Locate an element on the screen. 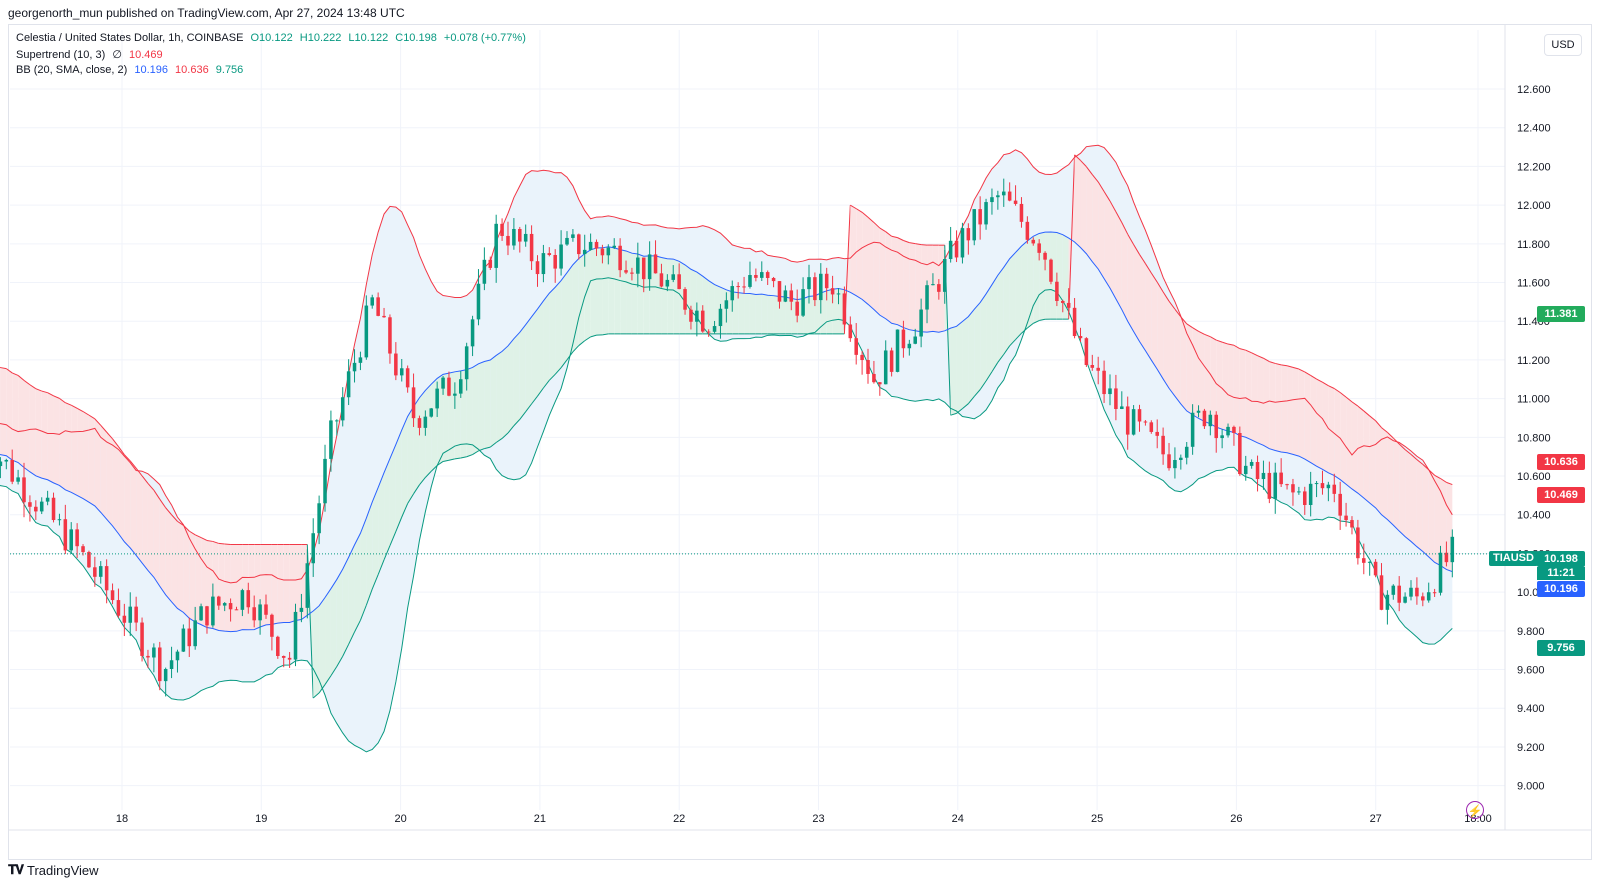 The height and width of the screenshot is (882, 1600). tradingview-logo: 𝐓𝐕 TradingView is located at coordinates (53, 870).